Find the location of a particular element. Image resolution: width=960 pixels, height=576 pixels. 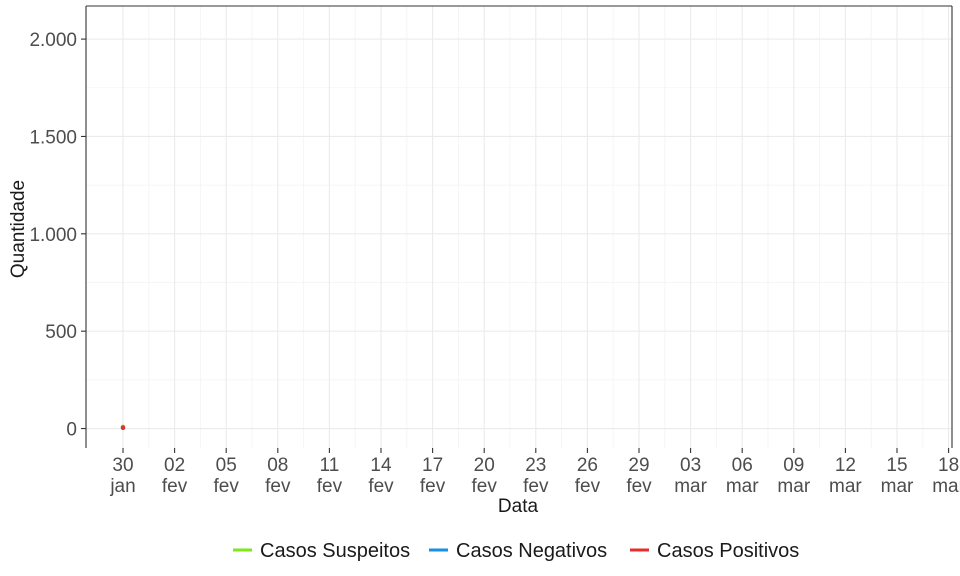

x-tick-label-day: 23 is located at coordinates (535, 465).